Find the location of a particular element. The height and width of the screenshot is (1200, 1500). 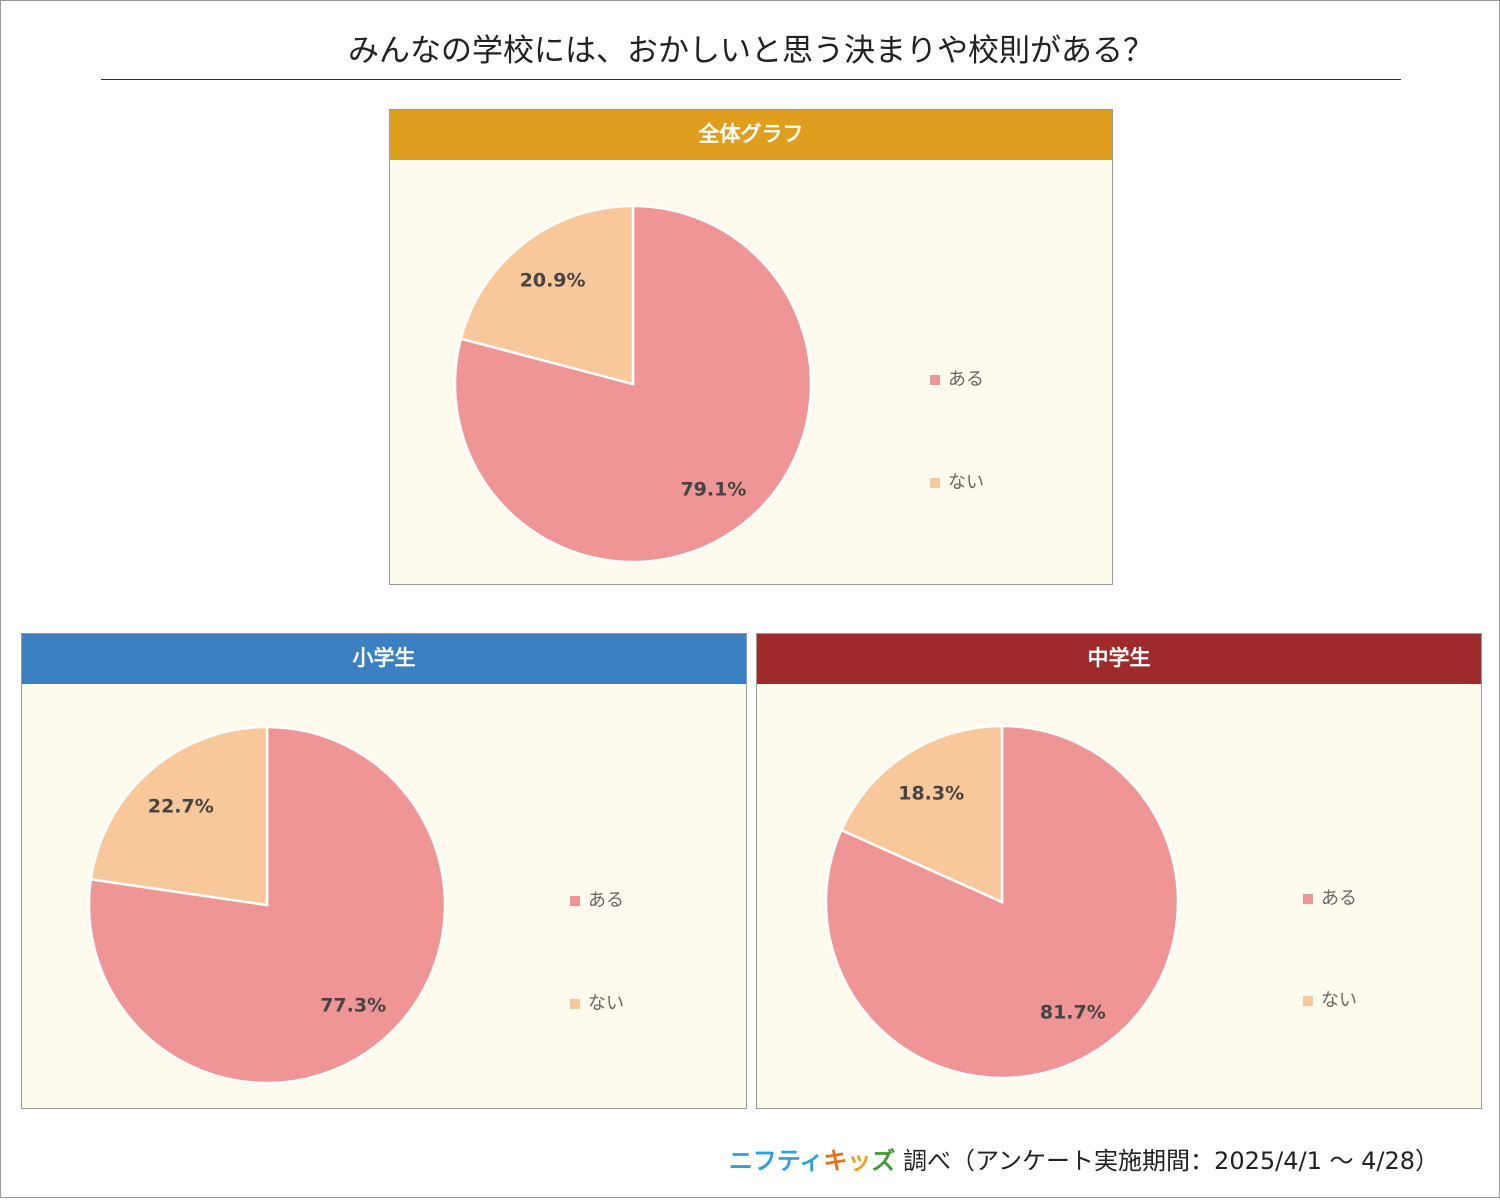

logo-char: ズ is located at coordinates (883, 1161).